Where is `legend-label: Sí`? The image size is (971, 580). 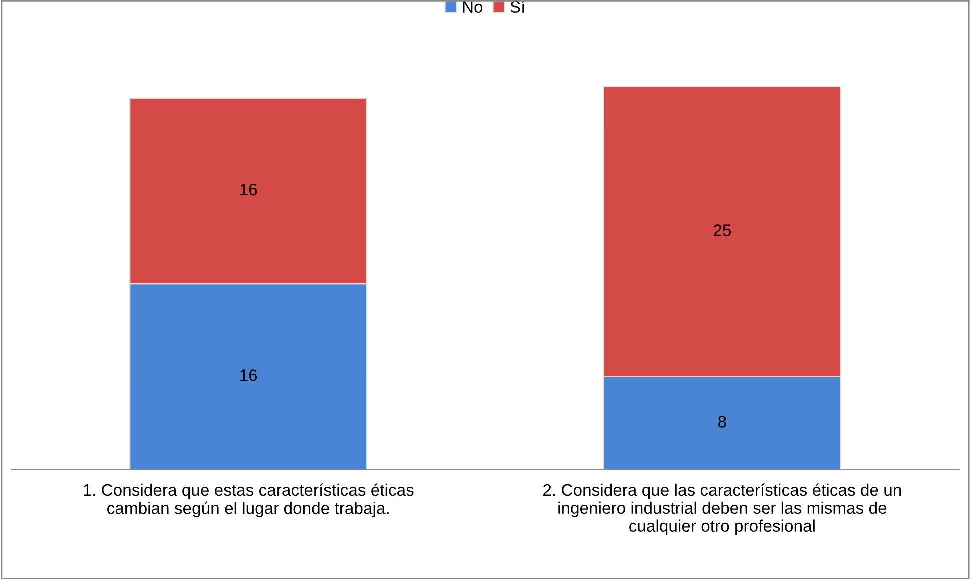
legend-label: Sí is located at coordinates (518, 7).